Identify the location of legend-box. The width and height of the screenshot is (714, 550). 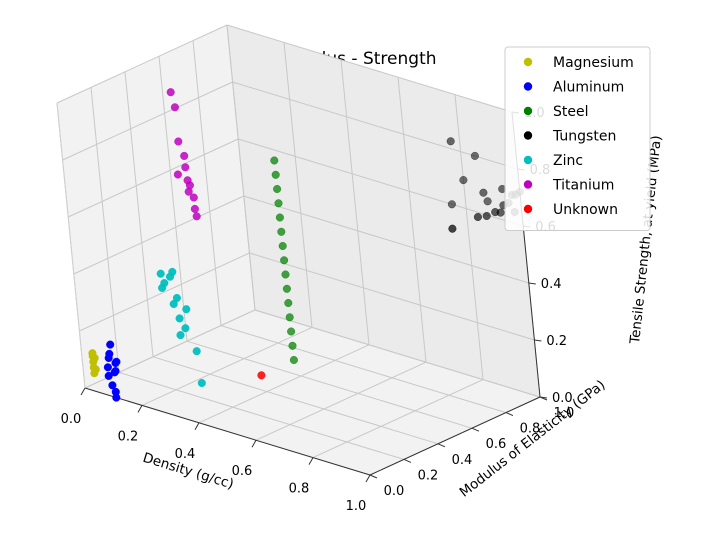
(577, 138).